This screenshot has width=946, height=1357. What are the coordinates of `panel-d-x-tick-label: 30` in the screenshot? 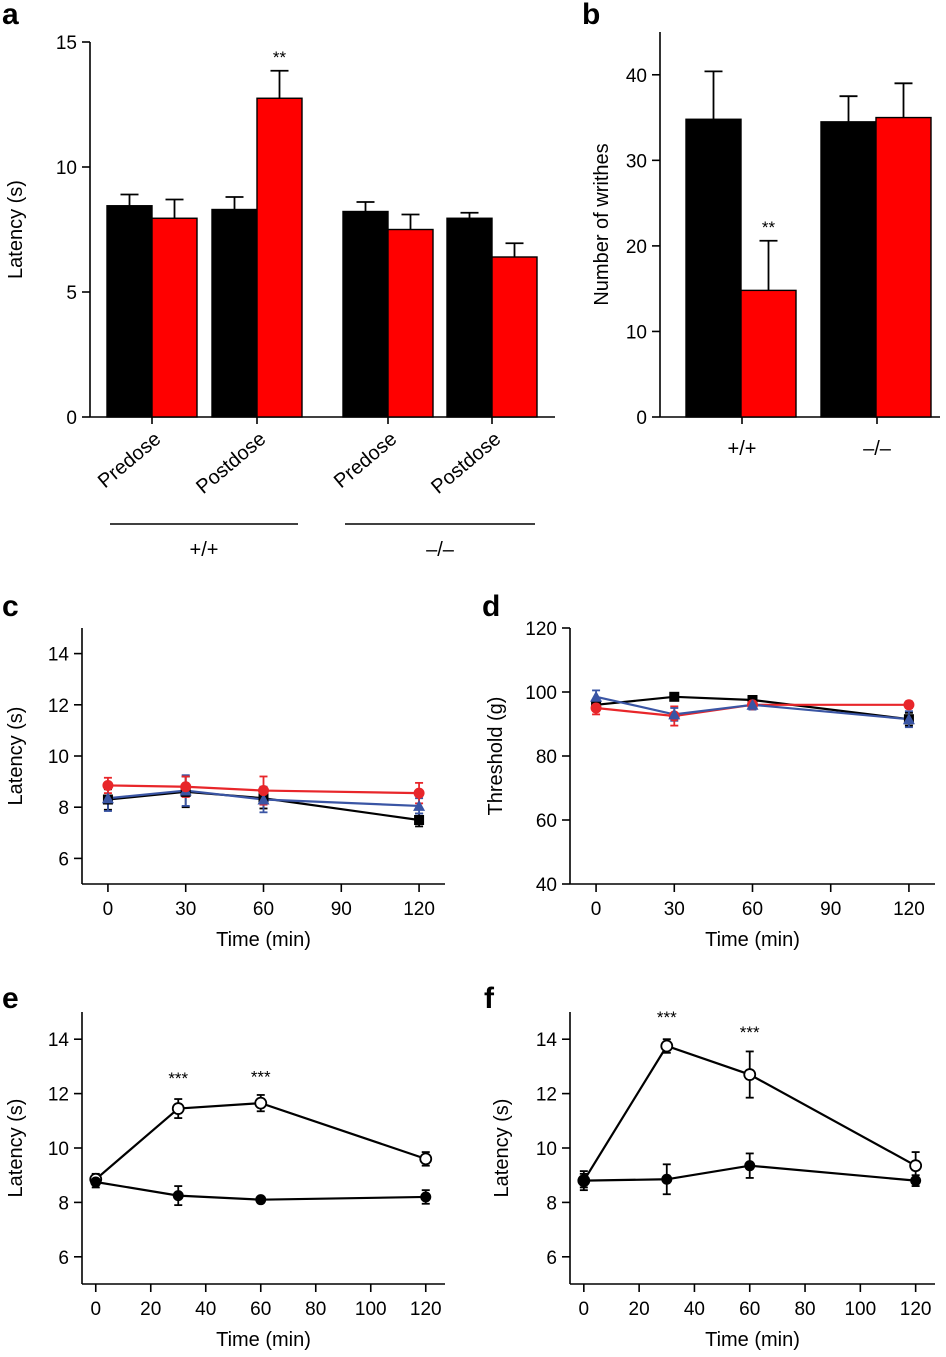 It's located at (674, 909).